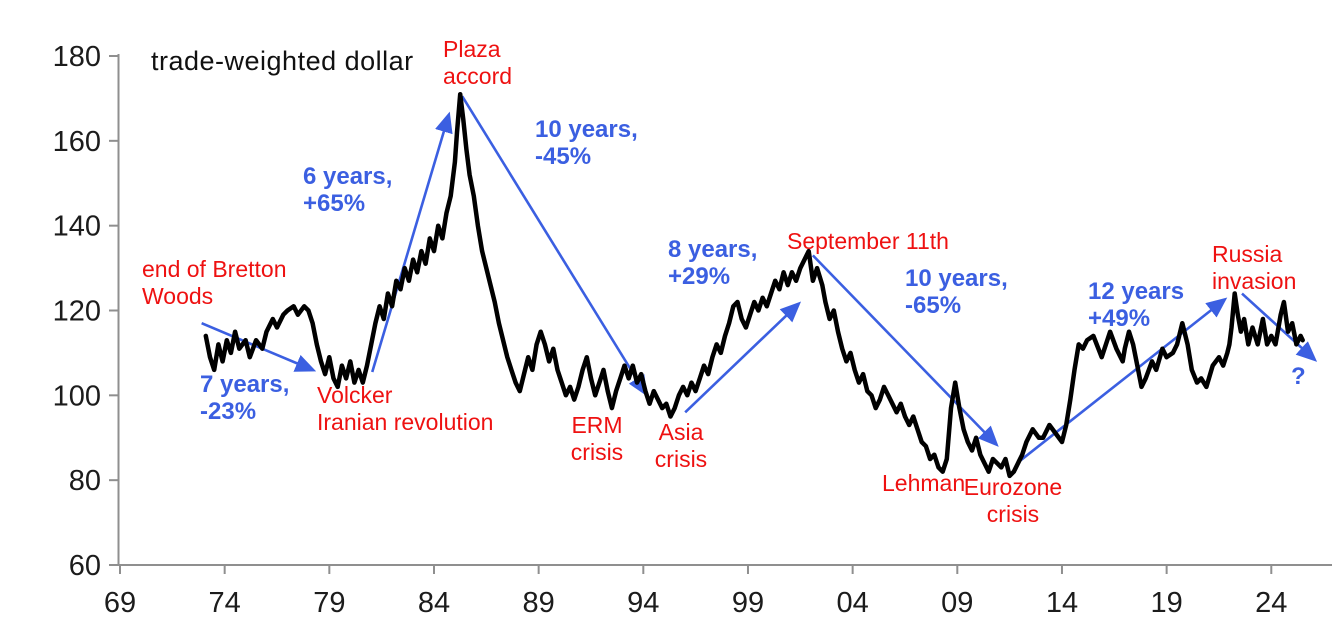  Describe the element at coordinates (77, 312) in the screenshot. I see `y-tick-label: 120` at that location.